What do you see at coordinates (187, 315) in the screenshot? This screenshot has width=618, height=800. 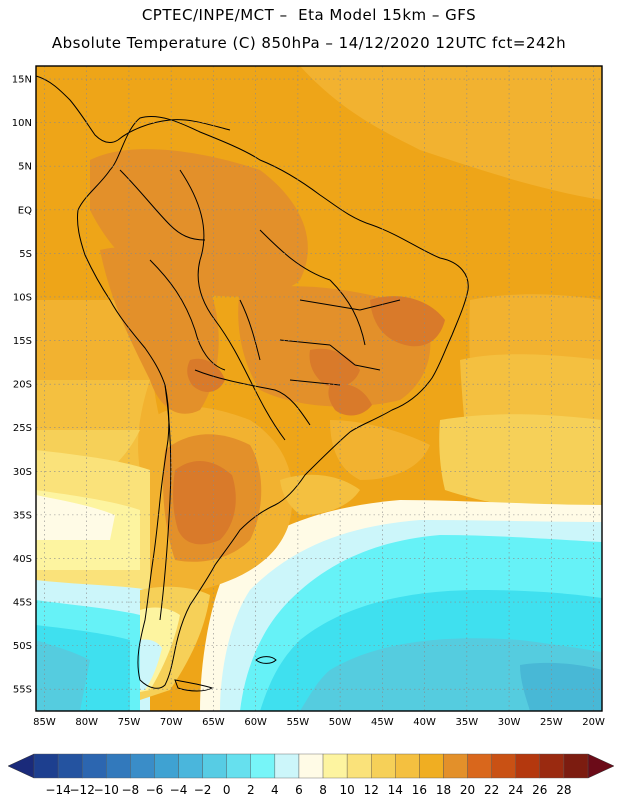 I see `border-peru-bolivia` at bounding box center [187, 315].